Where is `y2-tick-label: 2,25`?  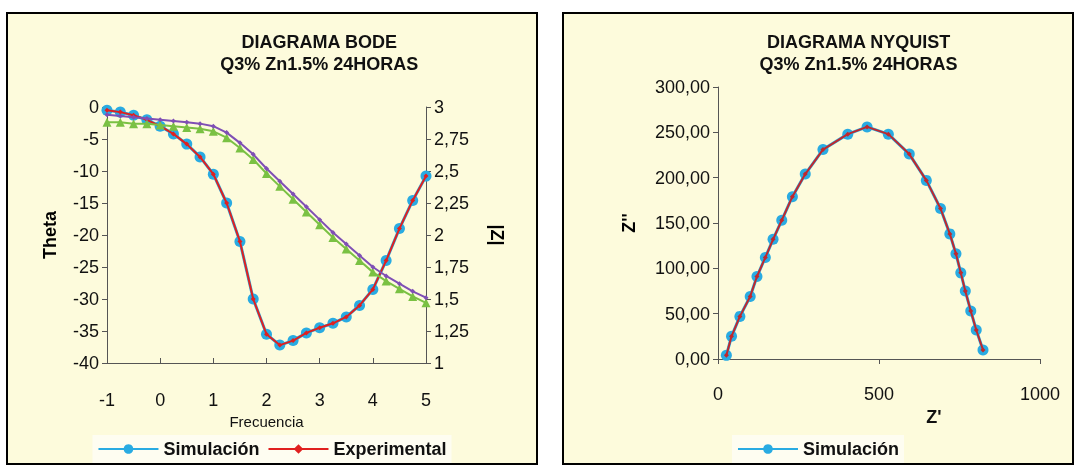
y2-tick-label: 2,25 is located at coordinates (452, 203).